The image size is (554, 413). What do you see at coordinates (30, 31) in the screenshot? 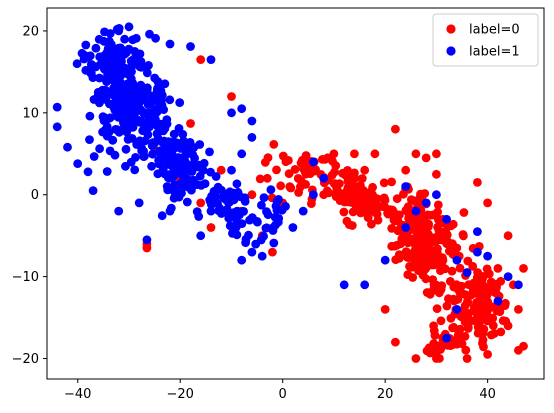
I see `y-tick-label: 20` at bounding box center [30, 31].